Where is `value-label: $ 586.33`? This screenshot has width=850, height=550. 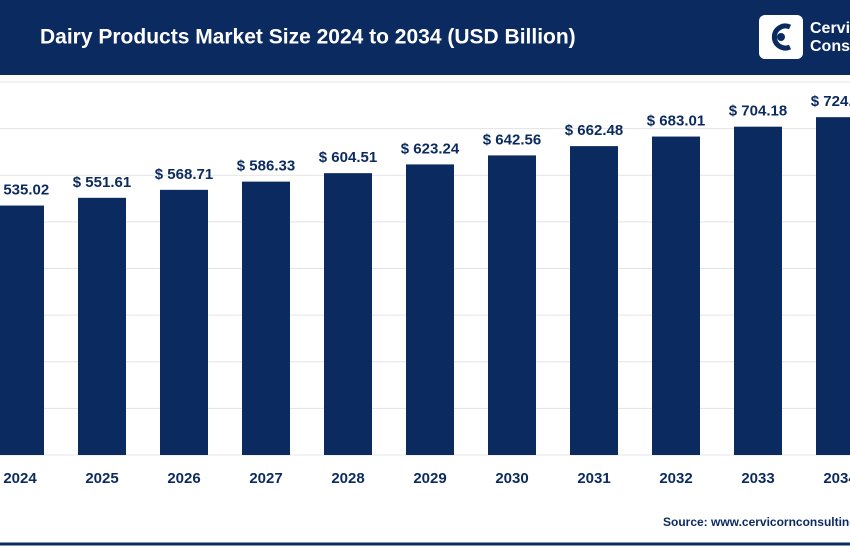 value-label: $ 586.33 is located at coordinates (266, 166).